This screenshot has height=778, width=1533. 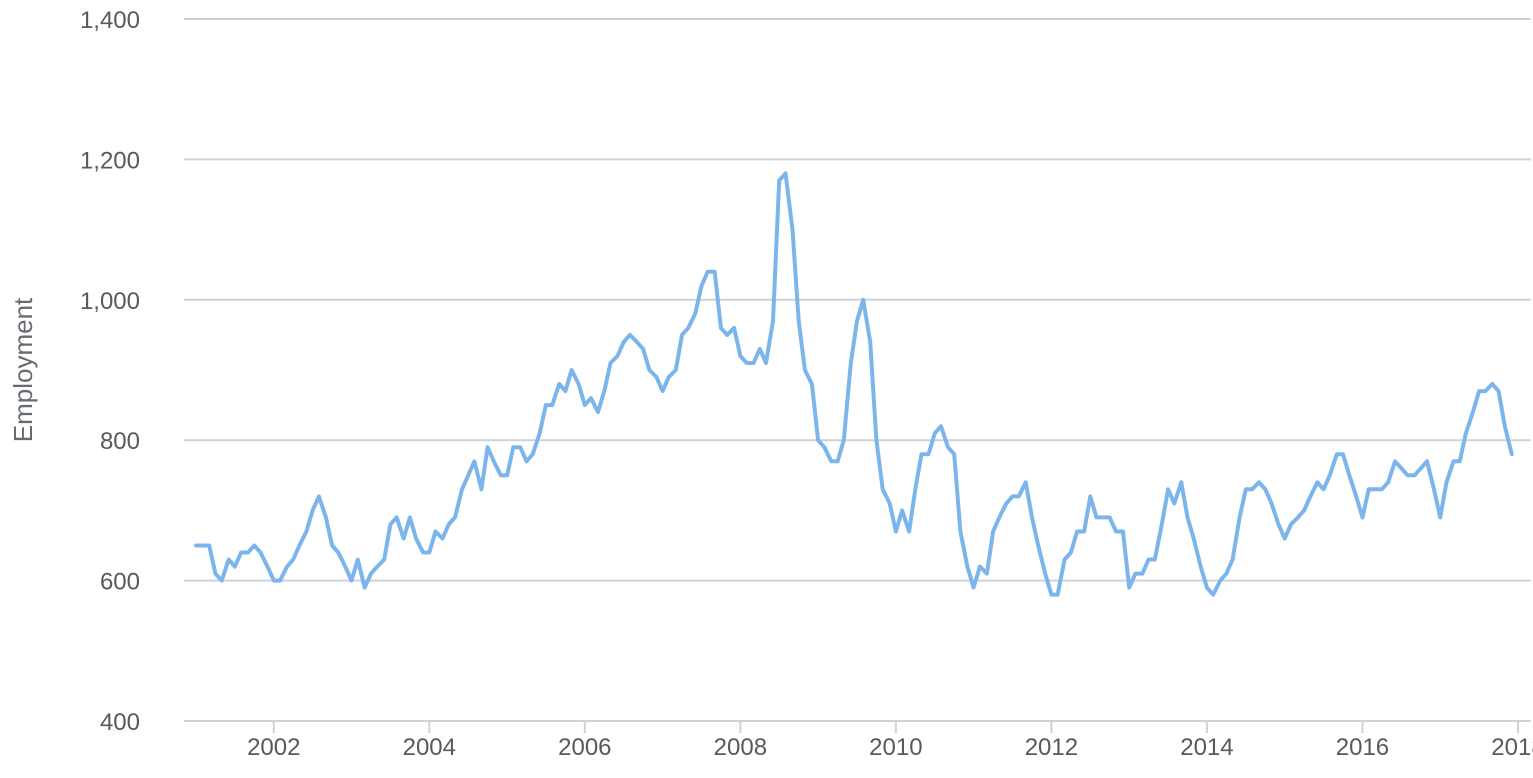 What do you see at coordinates (1362, 747) in the screenshot?
I see `x-tick-label: 2016` at bounding box center [1362, 747].